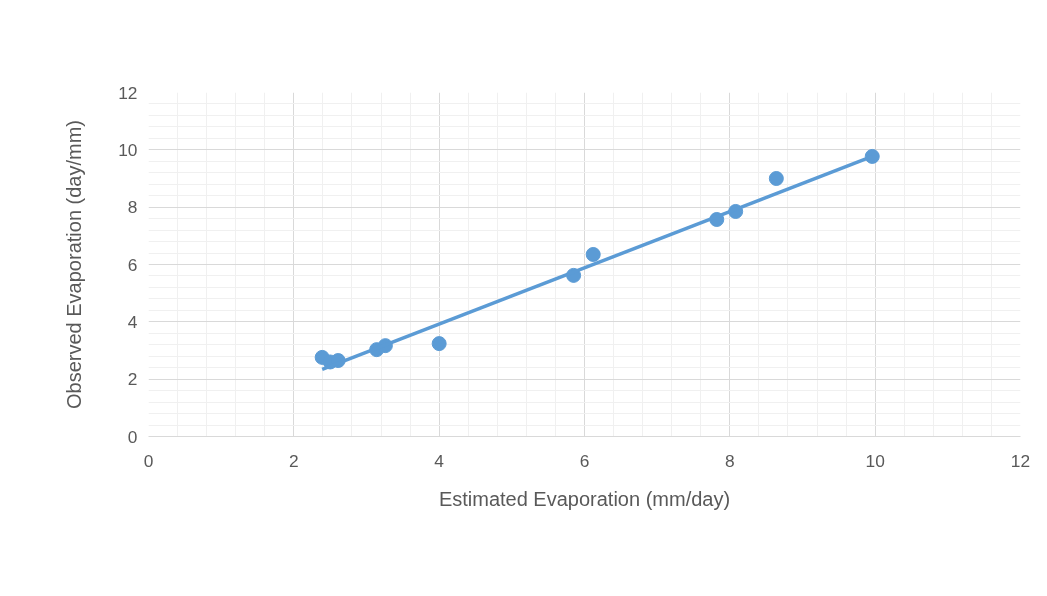 The image size is (1047, 596). I want to click on x-tick-label: 8, so click(730, 460).